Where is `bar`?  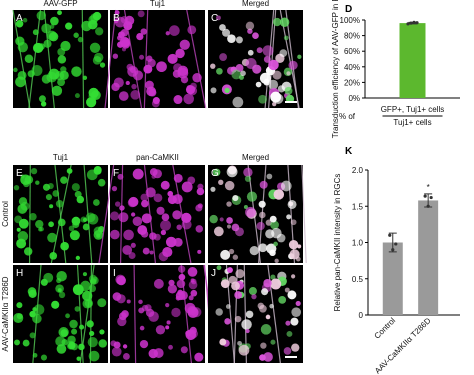
bar is located at coordinates (412, 60).